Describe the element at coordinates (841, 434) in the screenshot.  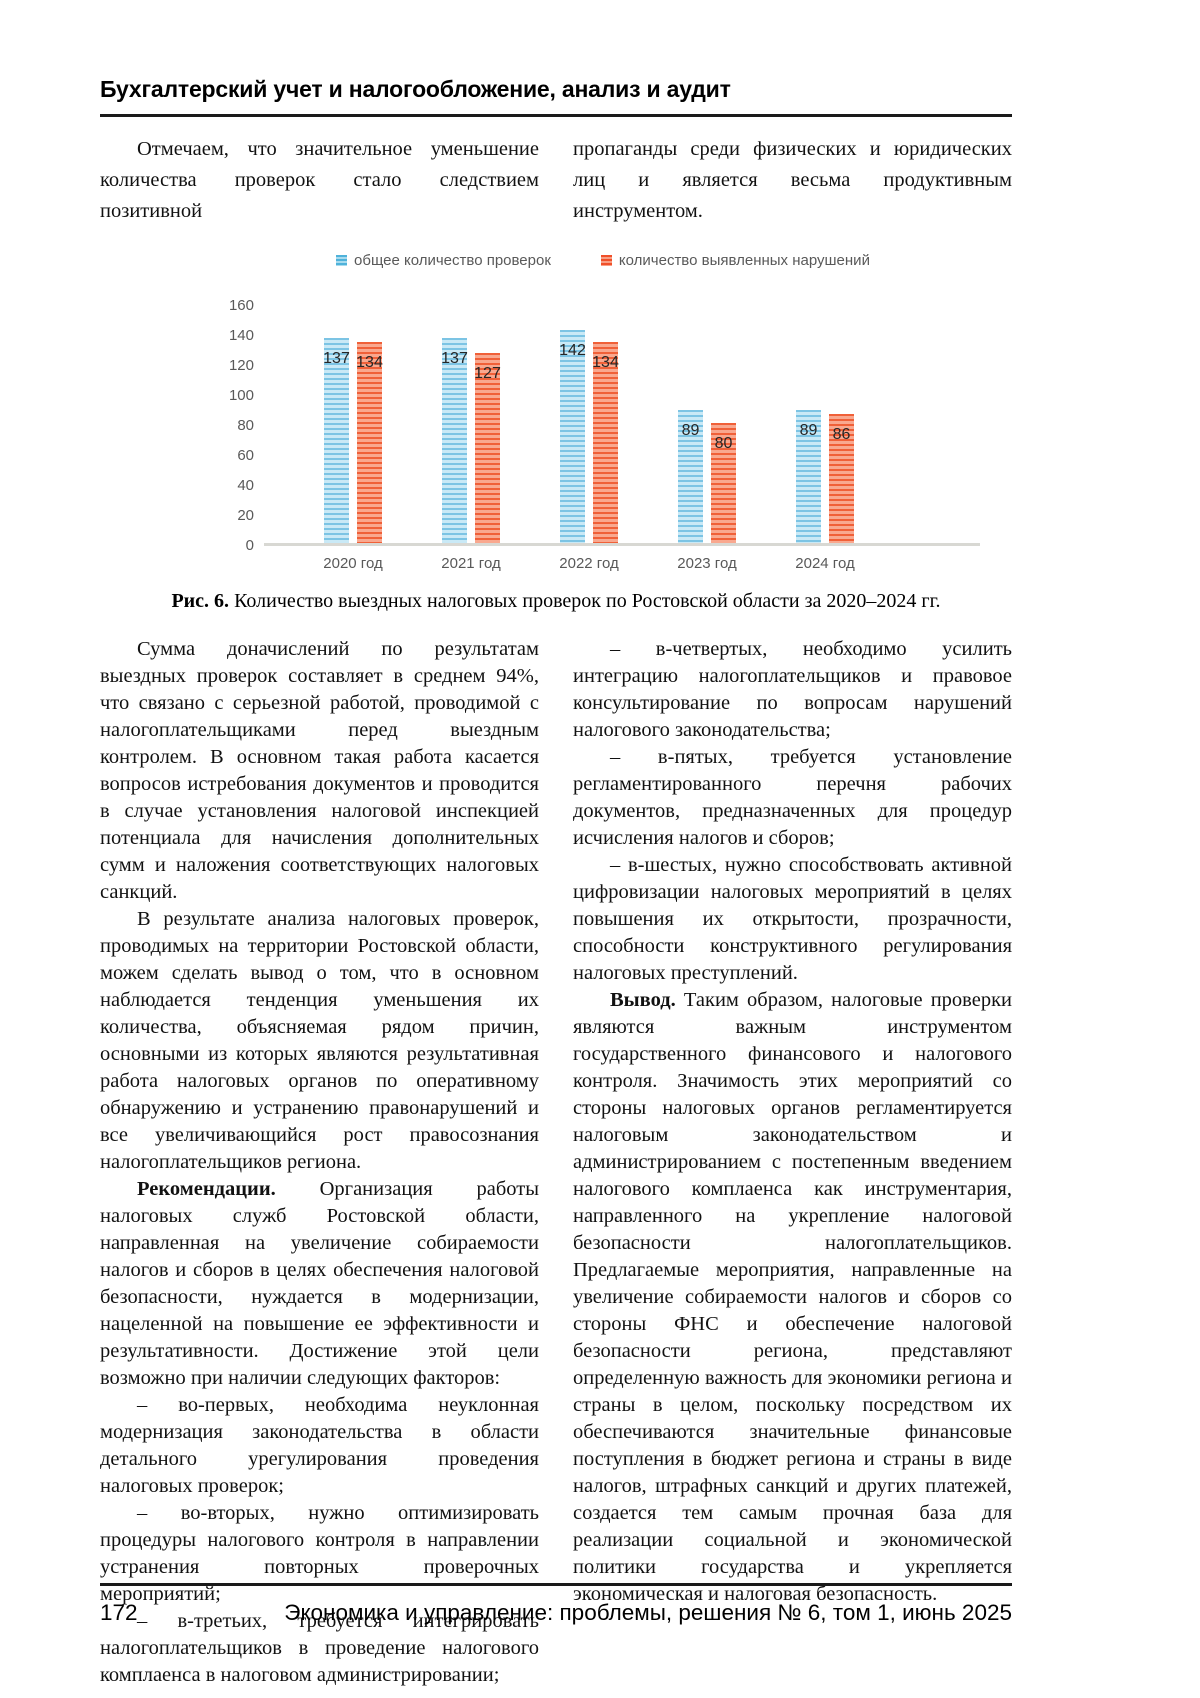
I see `bar-value-label: 86` at that location.